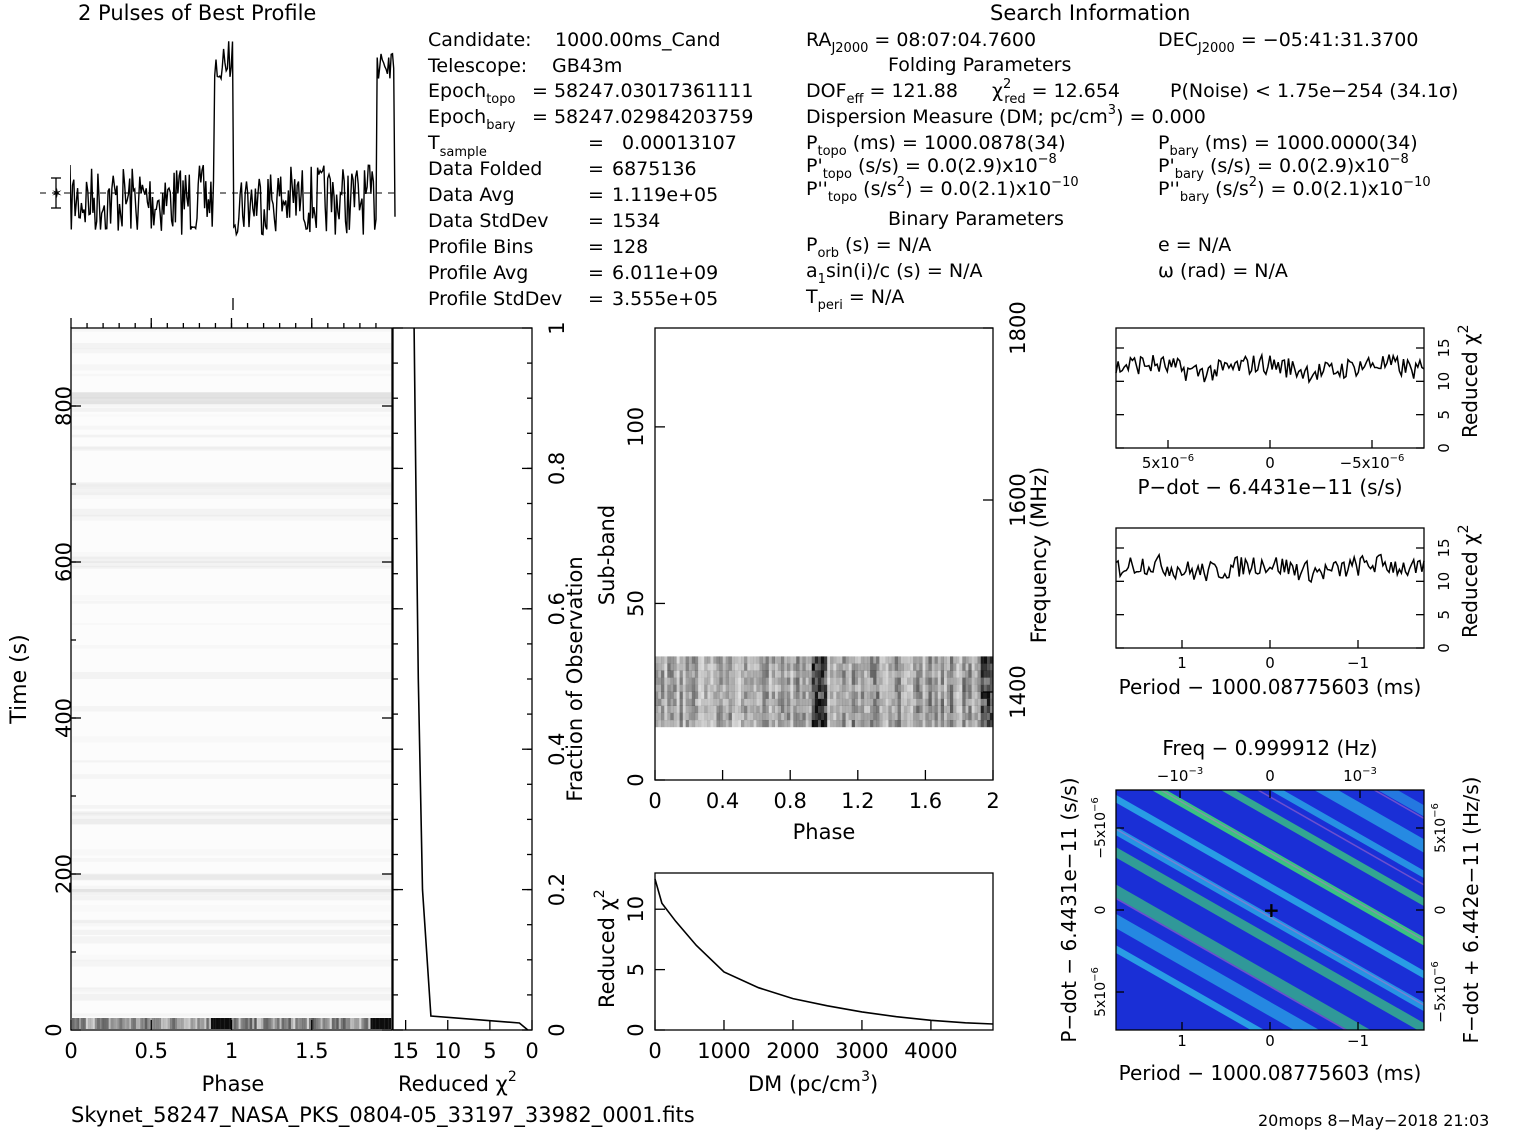 The height and width of the screenshot is (1133, 1517). Describe the element at coordinates (813, 1082) in the screenshot. I see `x-axis-label: DM (pc/cm3)` at that location.